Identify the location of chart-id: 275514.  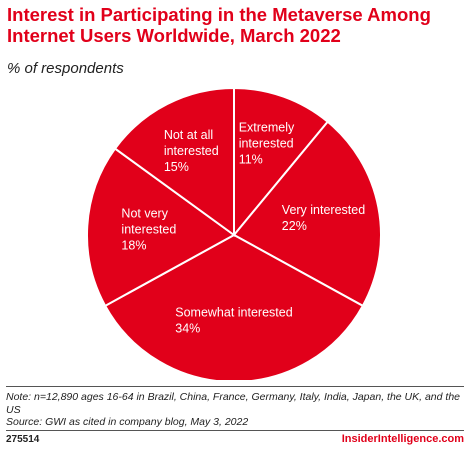
(23, 439).